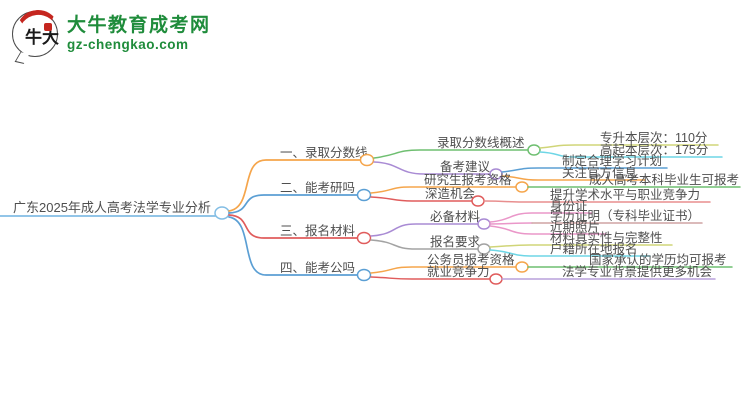  I want to click on branch3-sub1-line, so click(424, 230).